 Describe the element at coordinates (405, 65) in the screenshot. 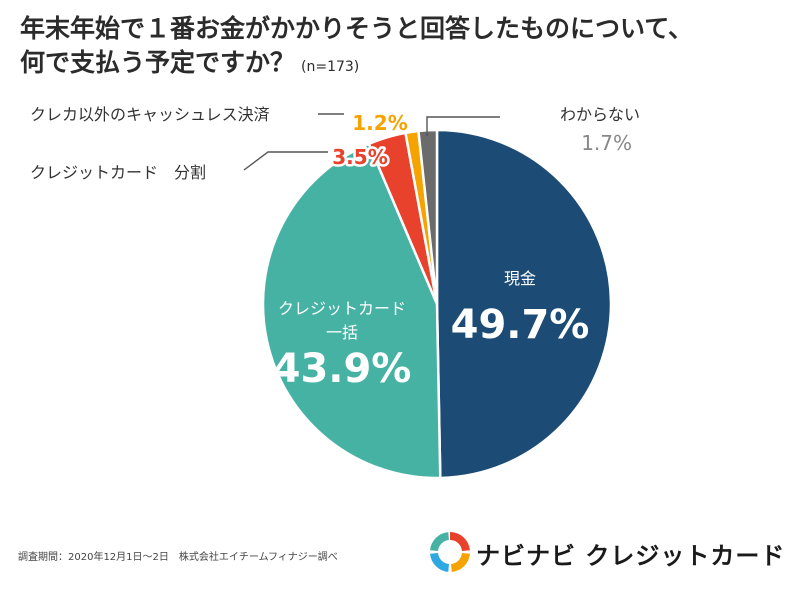

I see `title-line-2: 何で支払う予定ですか？ (n=173)` at that location.